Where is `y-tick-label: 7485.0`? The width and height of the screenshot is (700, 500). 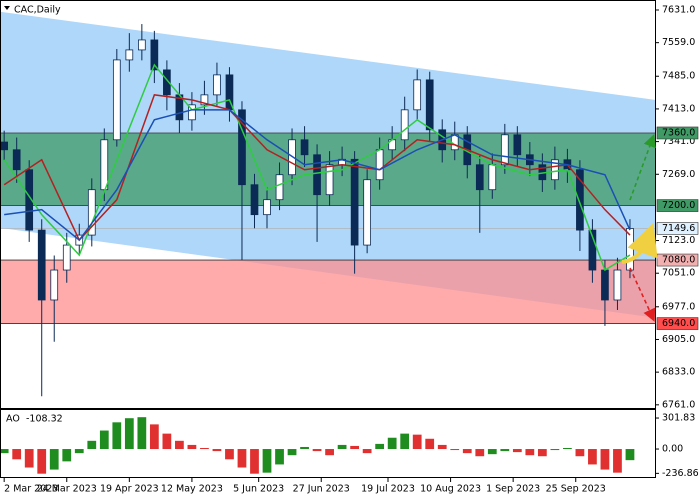
y-tick-label: 7485.0 is located at coordinates (678, 76).